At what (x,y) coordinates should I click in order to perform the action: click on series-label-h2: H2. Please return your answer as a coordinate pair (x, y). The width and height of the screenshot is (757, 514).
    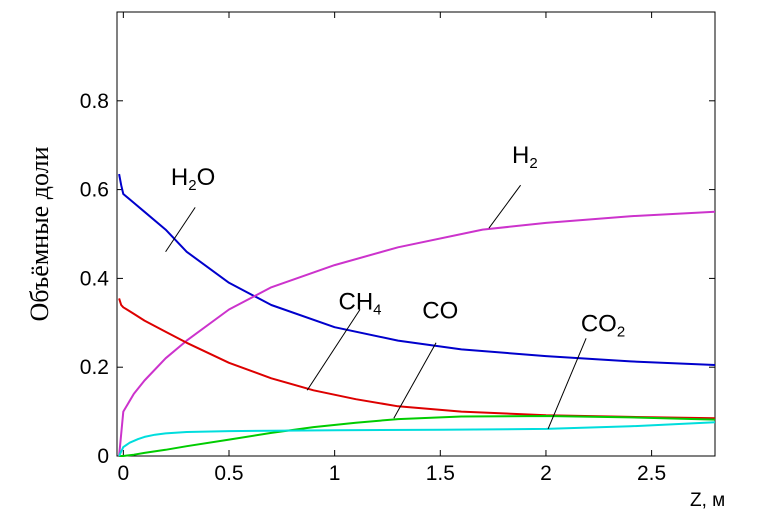
    Looking at the image, I should click on (525, 157).